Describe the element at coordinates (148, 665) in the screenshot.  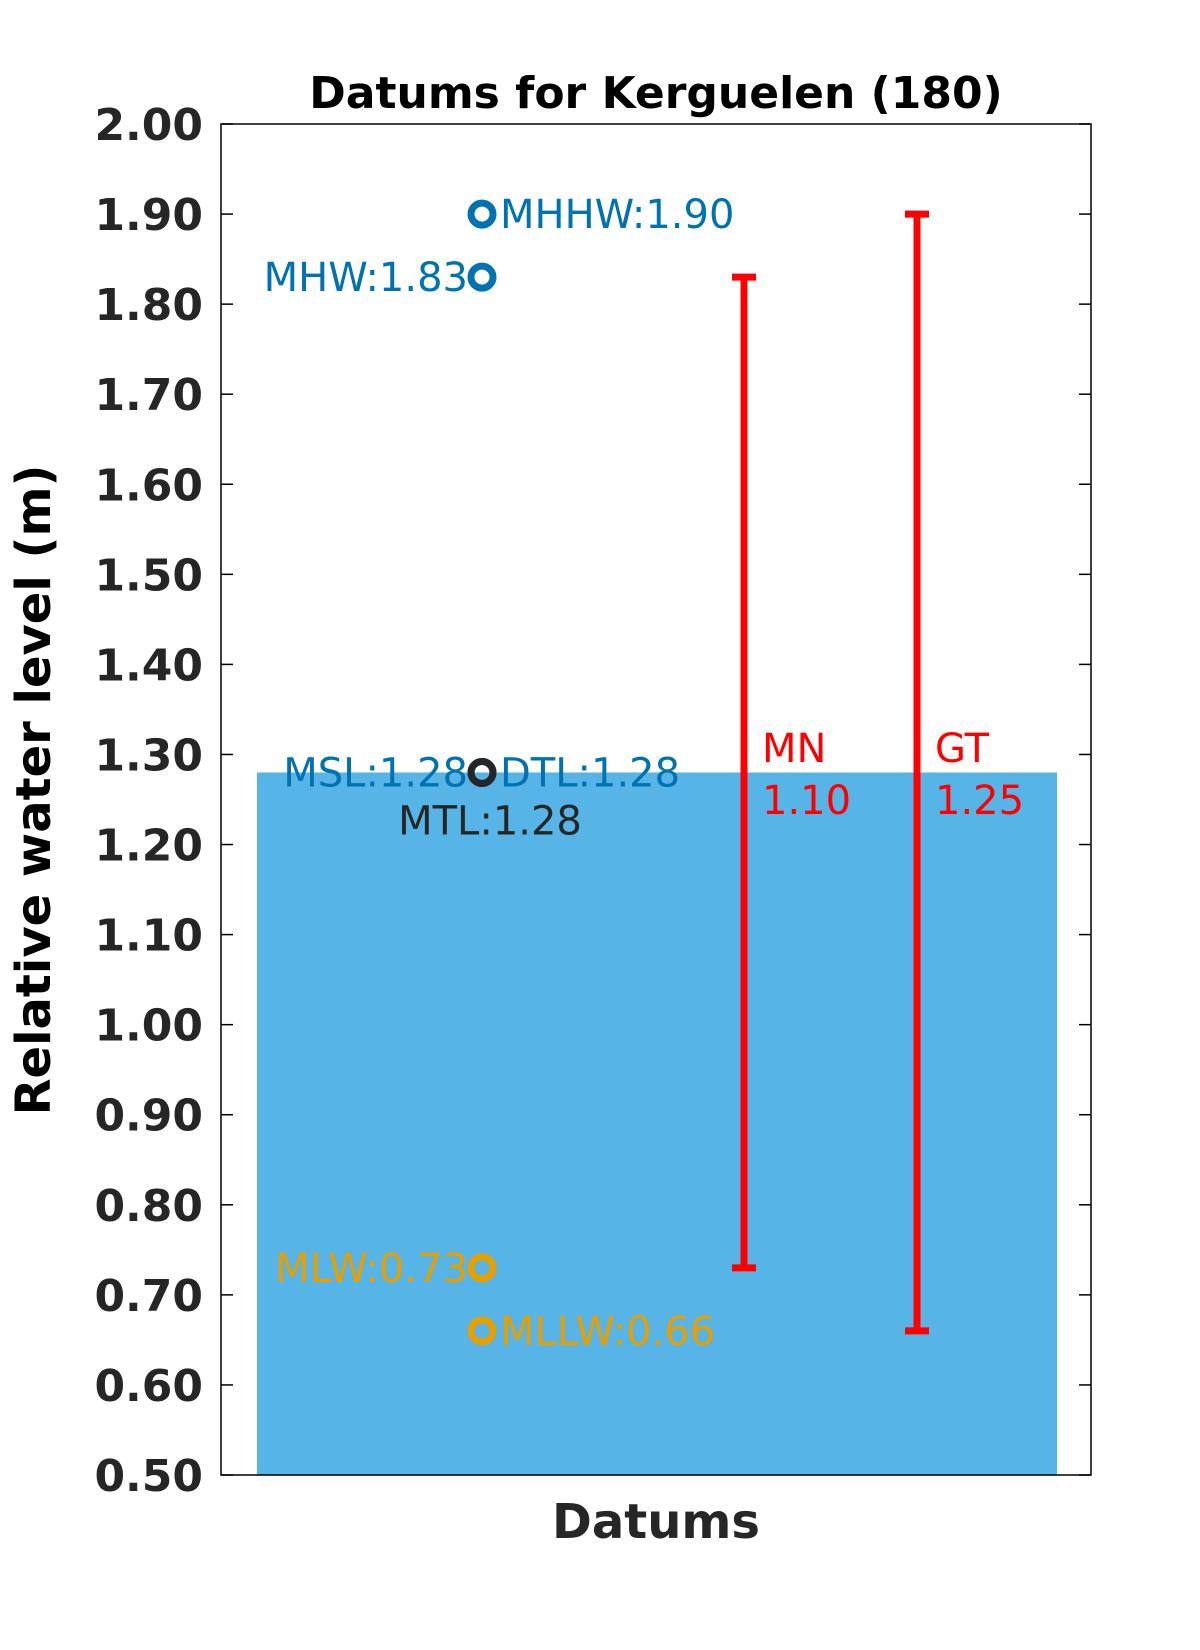
I see `y-tick-label: 1.40` at that location.